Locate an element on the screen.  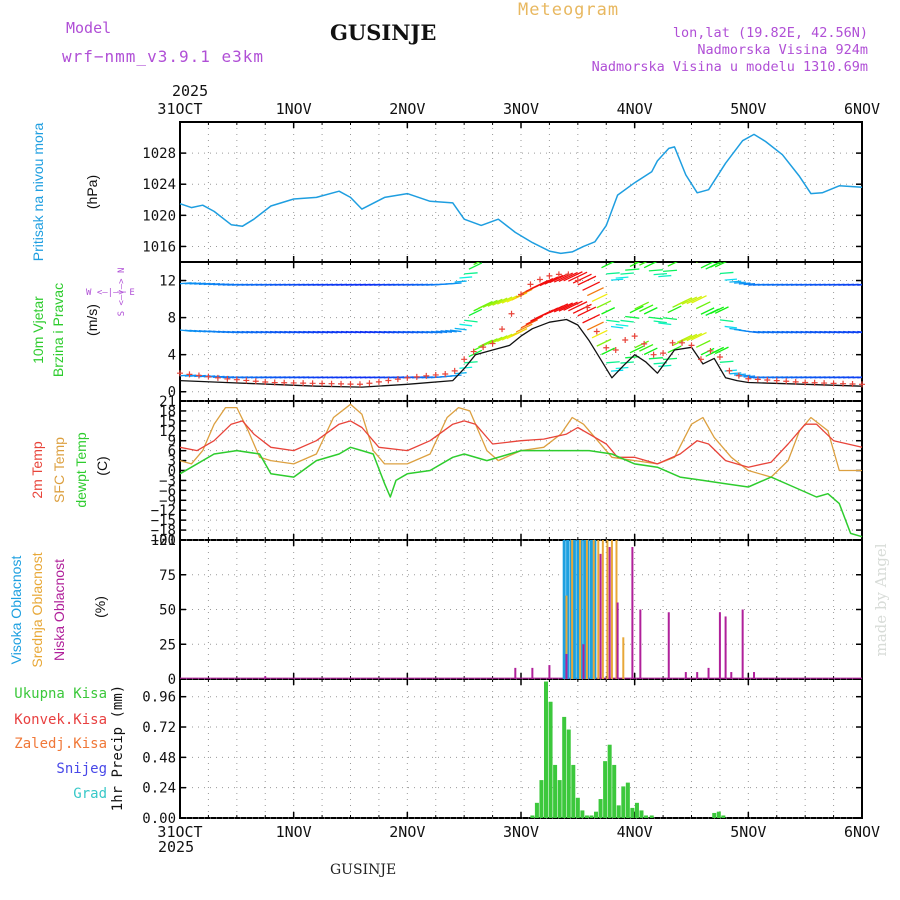
time-label-top: 4NOV is located at coordinates (635, 109).